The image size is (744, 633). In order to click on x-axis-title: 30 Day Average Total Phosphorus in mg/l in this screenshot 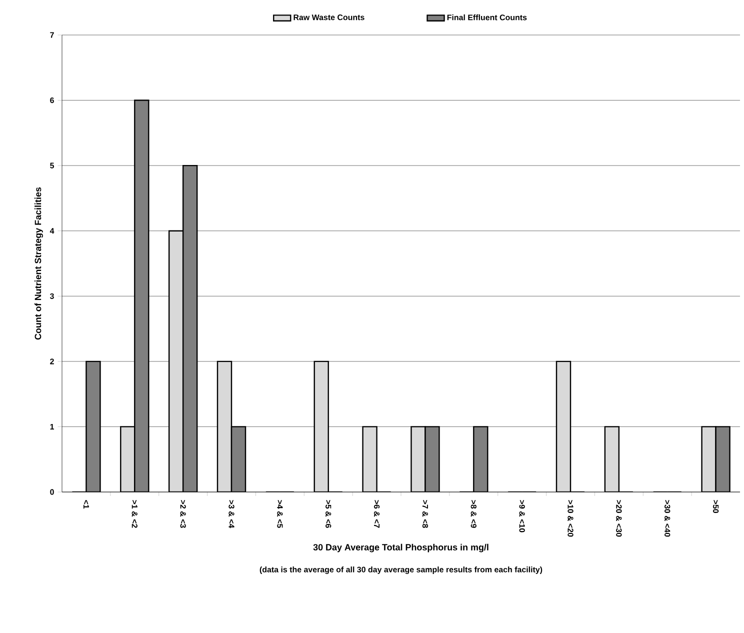, I will do `click(400, 548)`.